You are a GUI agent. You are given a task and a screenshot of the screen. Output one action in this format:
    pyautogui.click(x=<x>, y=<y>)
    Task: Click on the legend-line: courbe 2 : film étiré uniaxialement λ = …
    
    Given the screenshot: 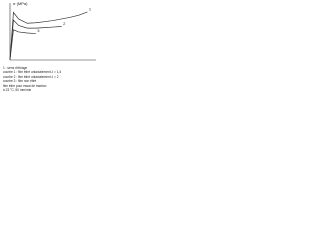 What is the action you would take?
    pyautogui.click(x=31, y=76)
    